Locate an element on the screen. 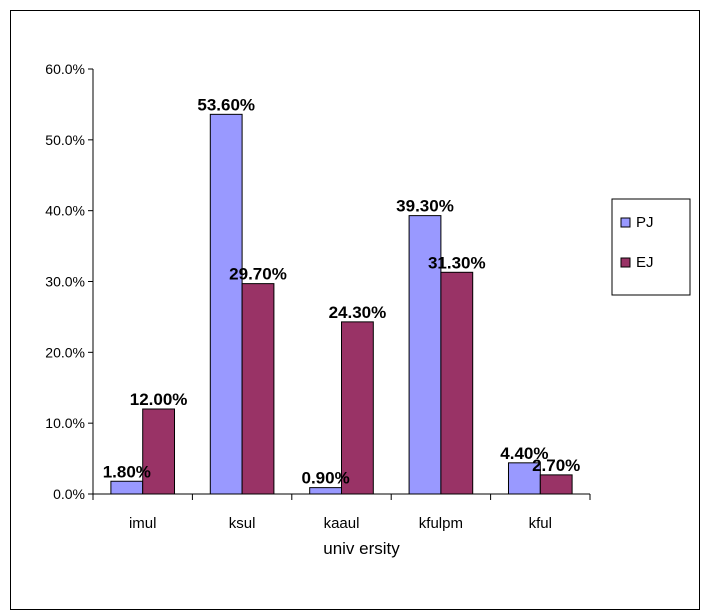 Image resolution: width=702 pixels, height=610 pixels. data-label-ej: 12.00% is located at coordinates (159, 399).